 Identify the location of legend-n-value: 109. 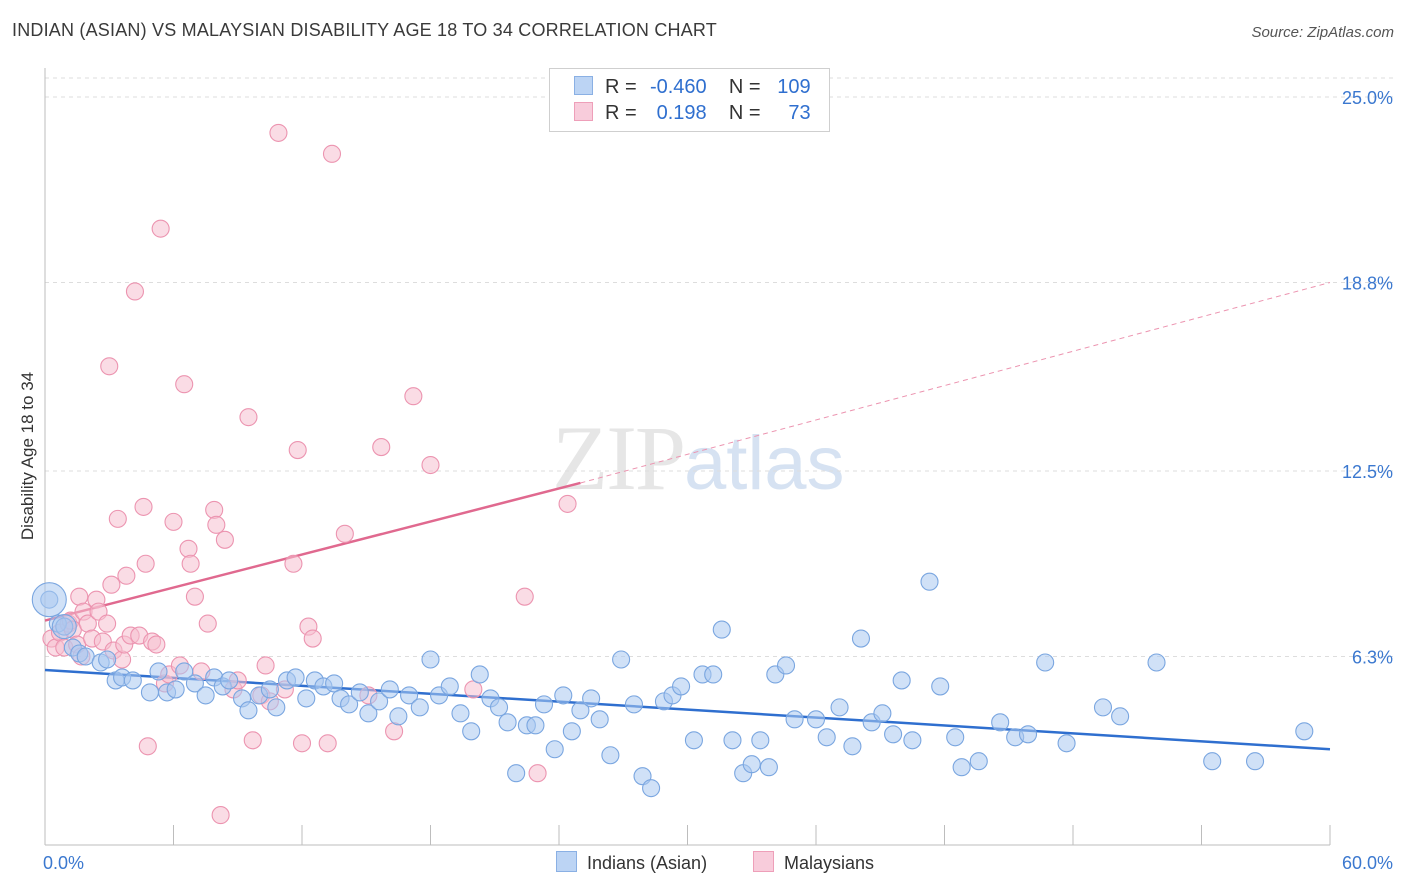
(794, 87).